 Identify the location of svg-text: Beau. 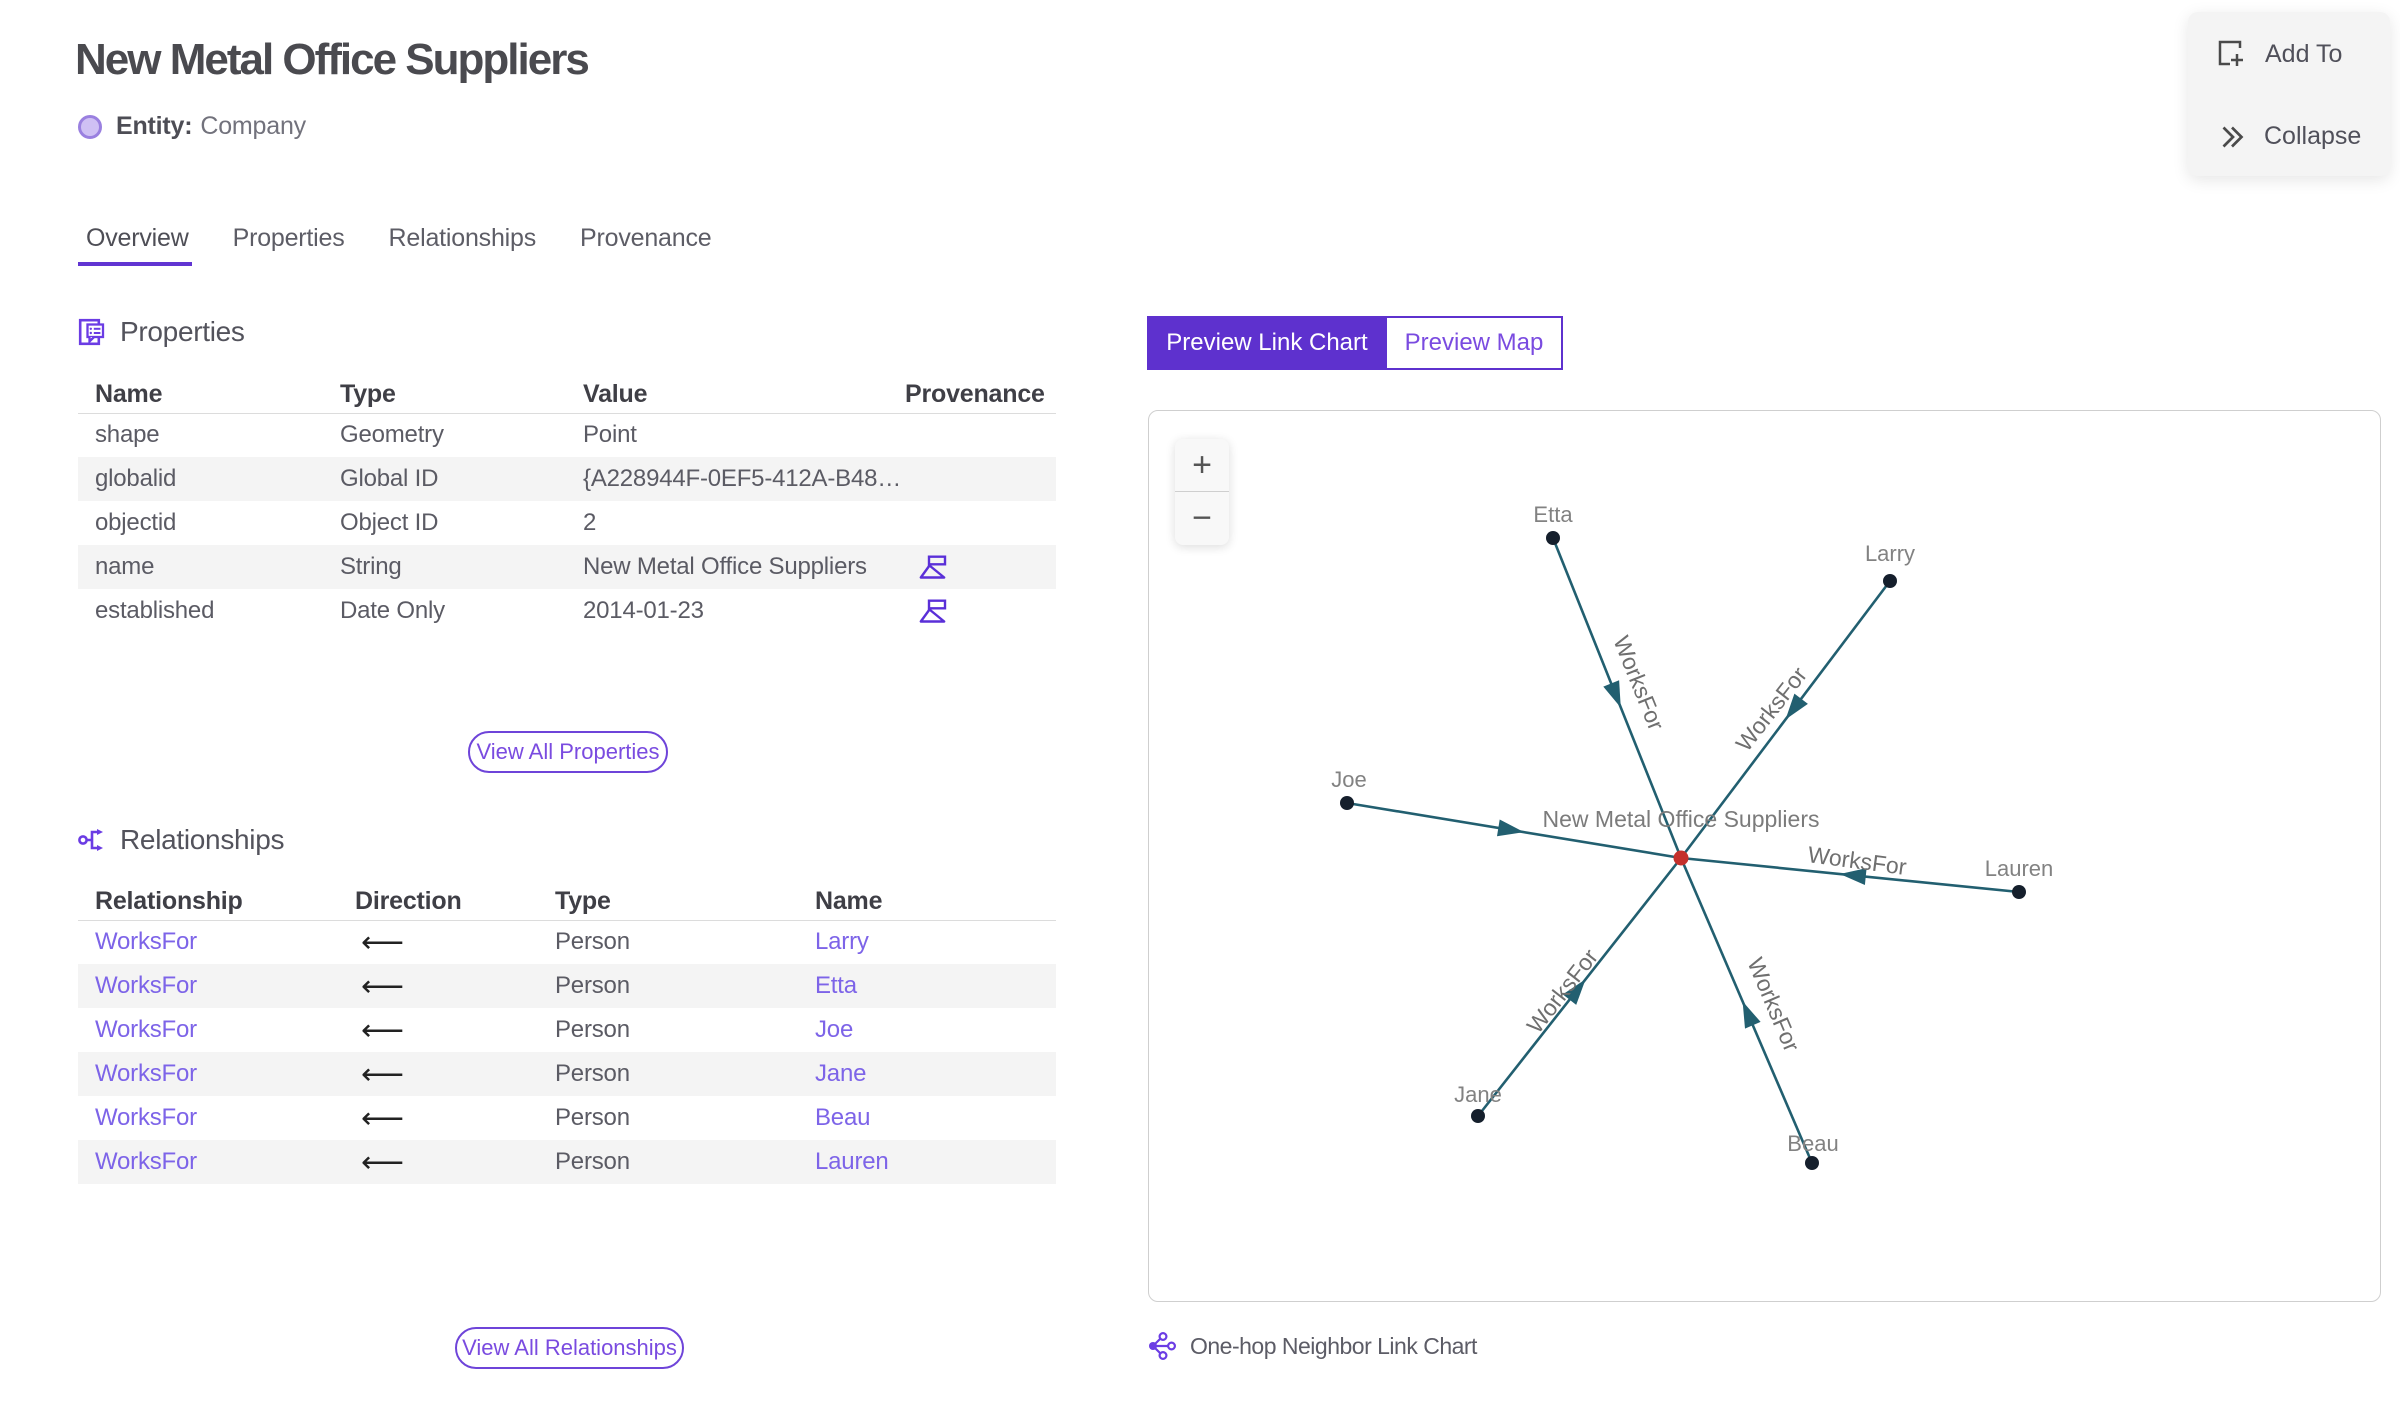
(1812, 1143).